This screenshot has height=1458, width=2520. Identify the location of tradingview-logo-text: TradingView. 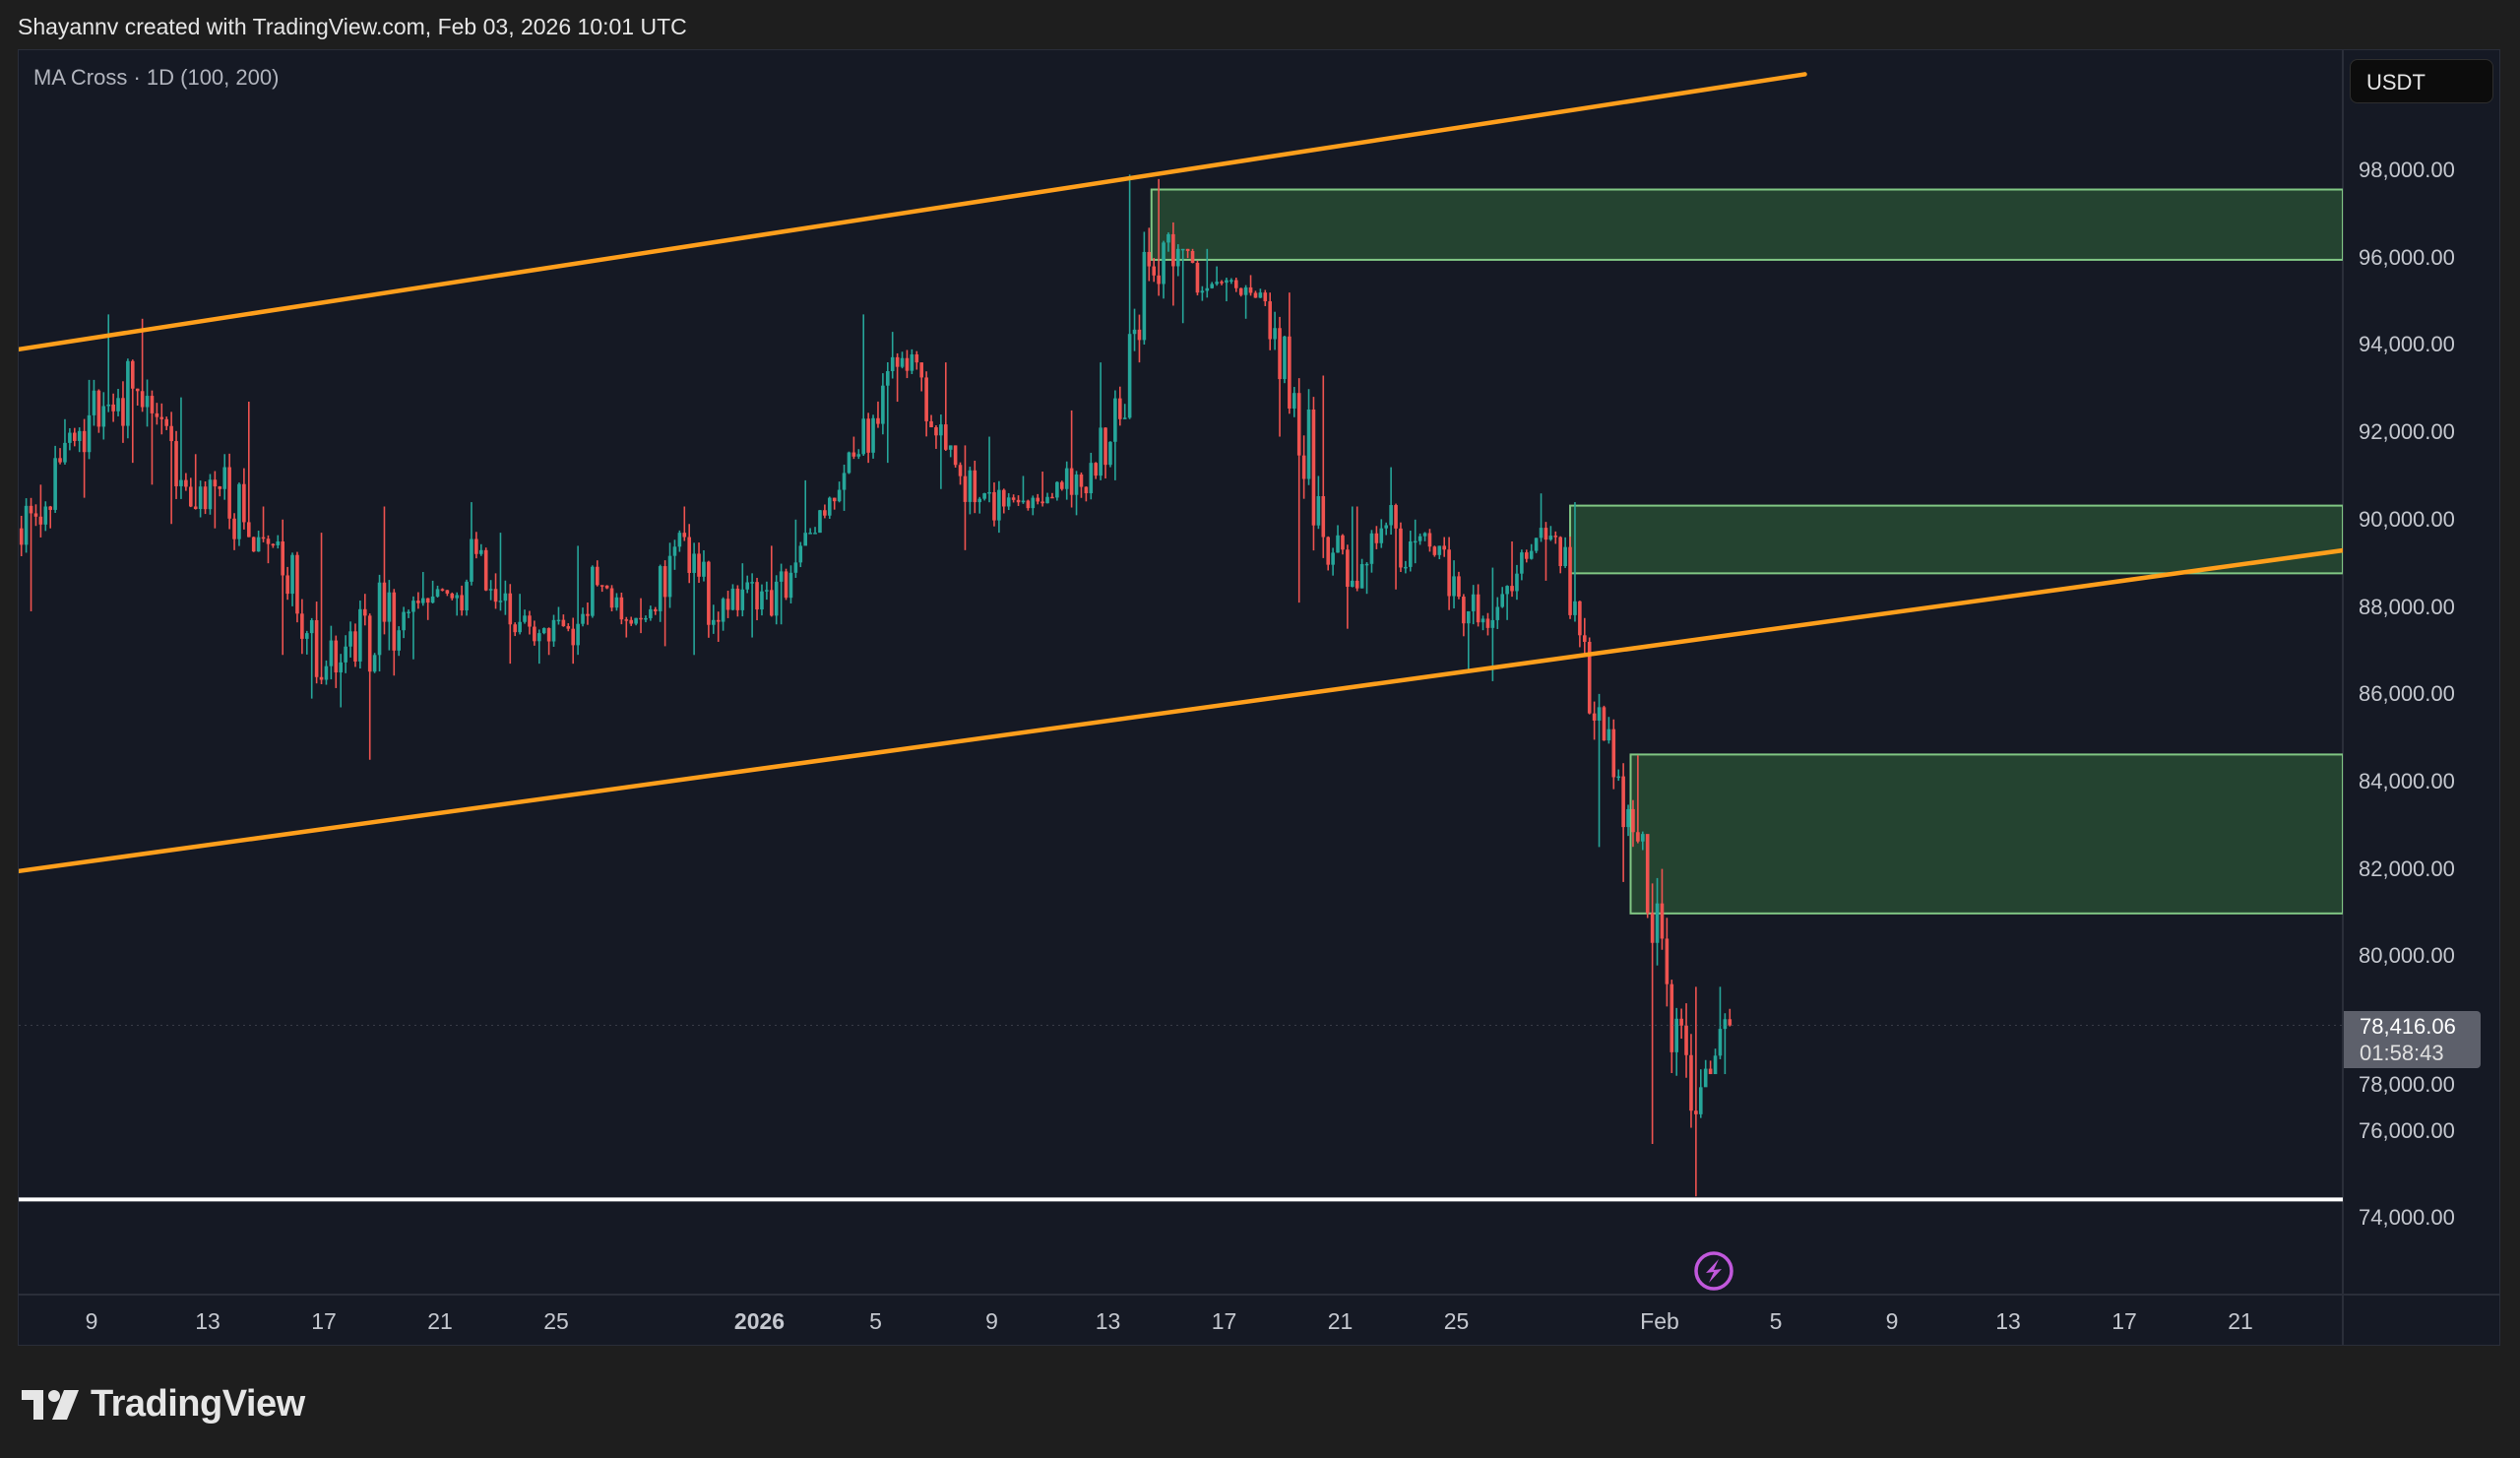
(198, 1404).